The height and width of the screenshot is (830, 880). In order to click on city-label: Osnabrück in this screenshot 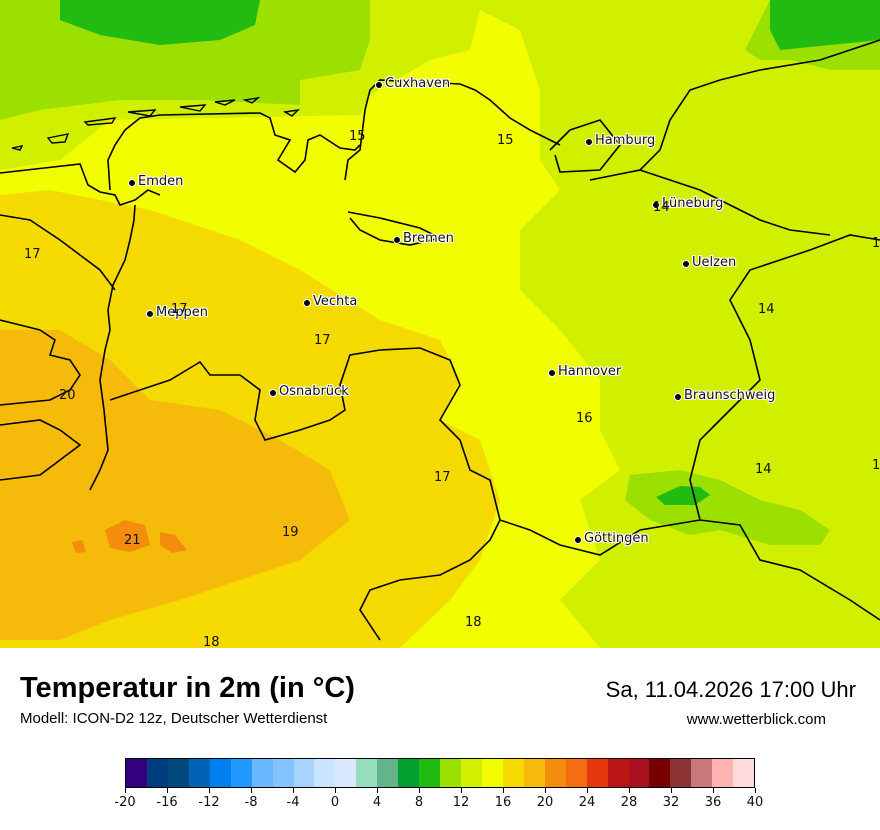, I will do `click(309, 391)`.